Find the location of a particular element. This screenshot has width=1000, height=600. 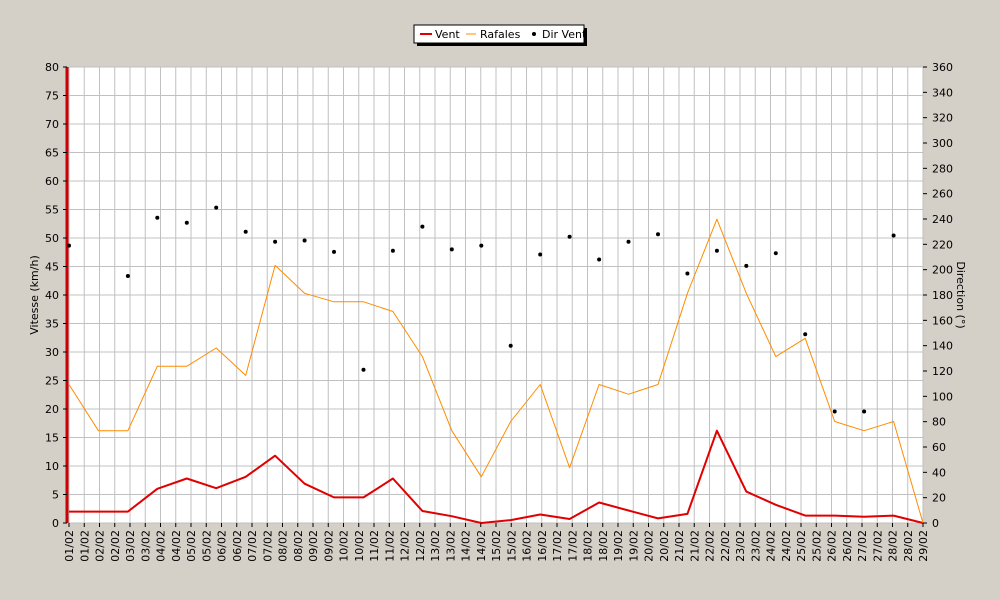

y-tick-label: 50 is located at coordinates (52, 238).